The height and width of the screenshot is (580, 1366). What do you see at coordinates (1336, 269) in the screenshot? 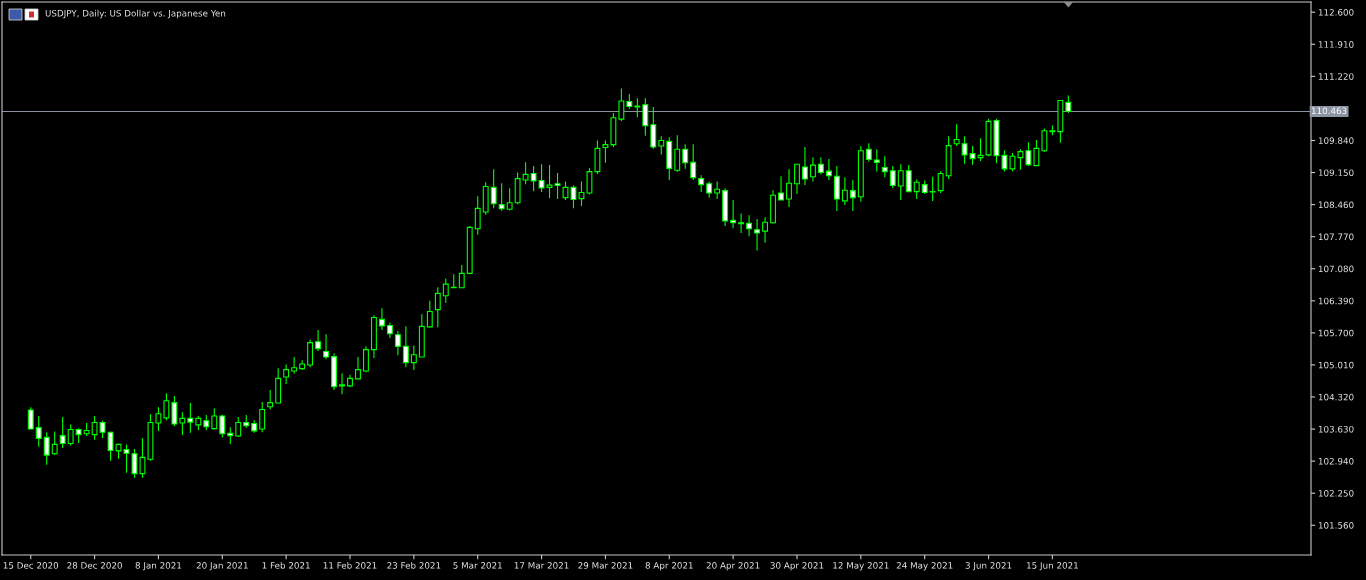
I see `y-tick-label: 107.080` at bounding box center [1336, 269].